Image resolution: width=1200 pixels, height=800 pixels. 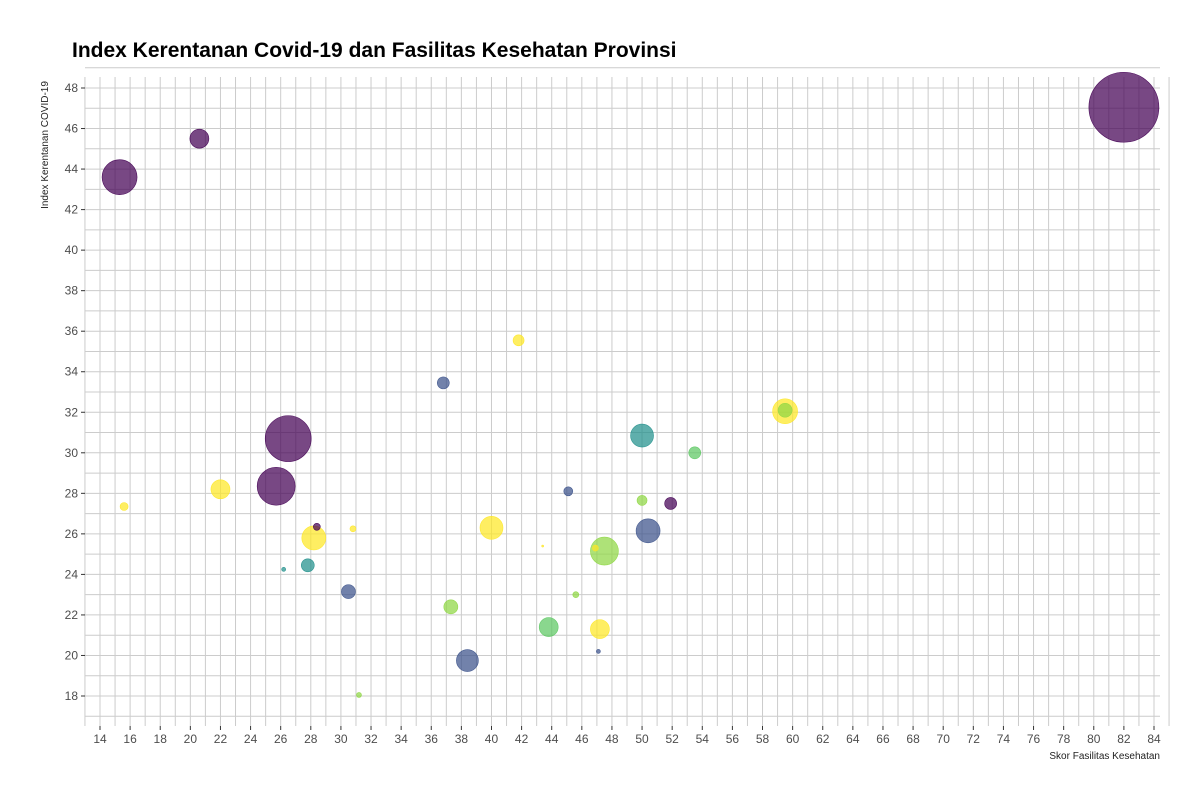 I want to click on x-tick-label: 22, so click(x=221, y=739).